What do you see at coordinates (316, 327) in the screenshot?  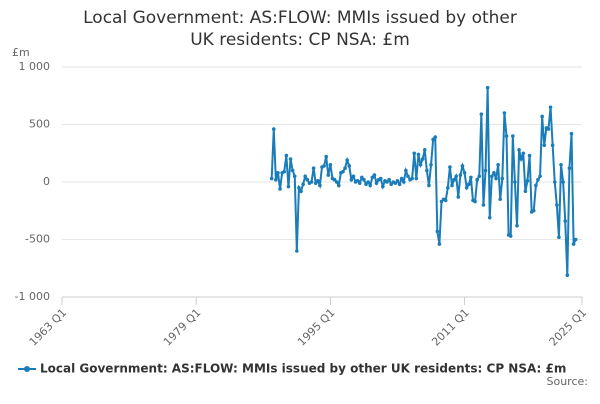 I see `x-tick-label: 1995 Q1` at bounding box center [316, 327].